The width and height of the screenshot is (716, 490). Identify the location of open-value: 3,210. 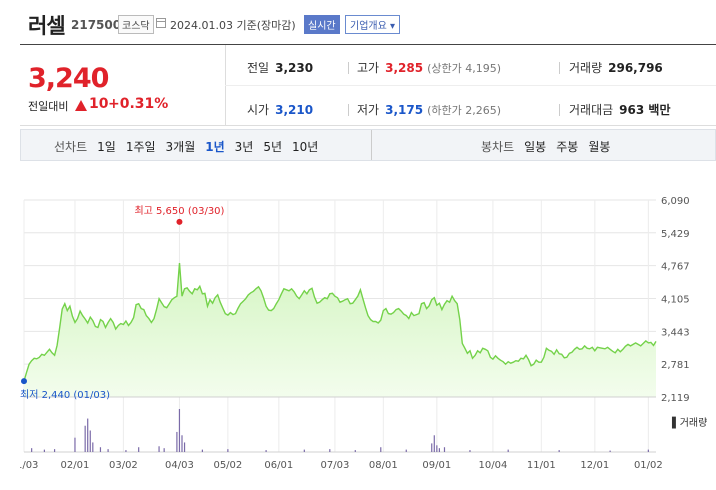
(294, 110).